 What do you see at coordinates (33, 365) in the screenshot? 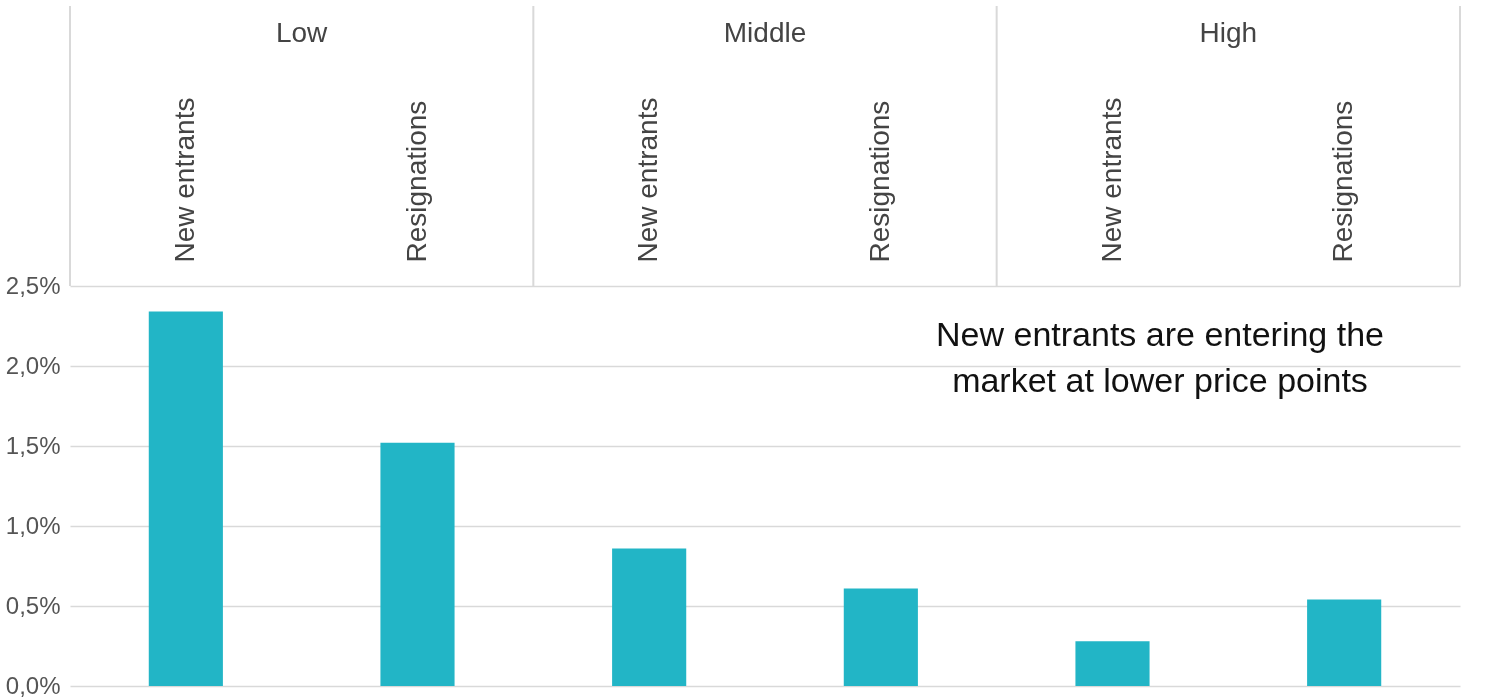
I see `y-tick-label: 2,0%` at bounding box center [33, 365].